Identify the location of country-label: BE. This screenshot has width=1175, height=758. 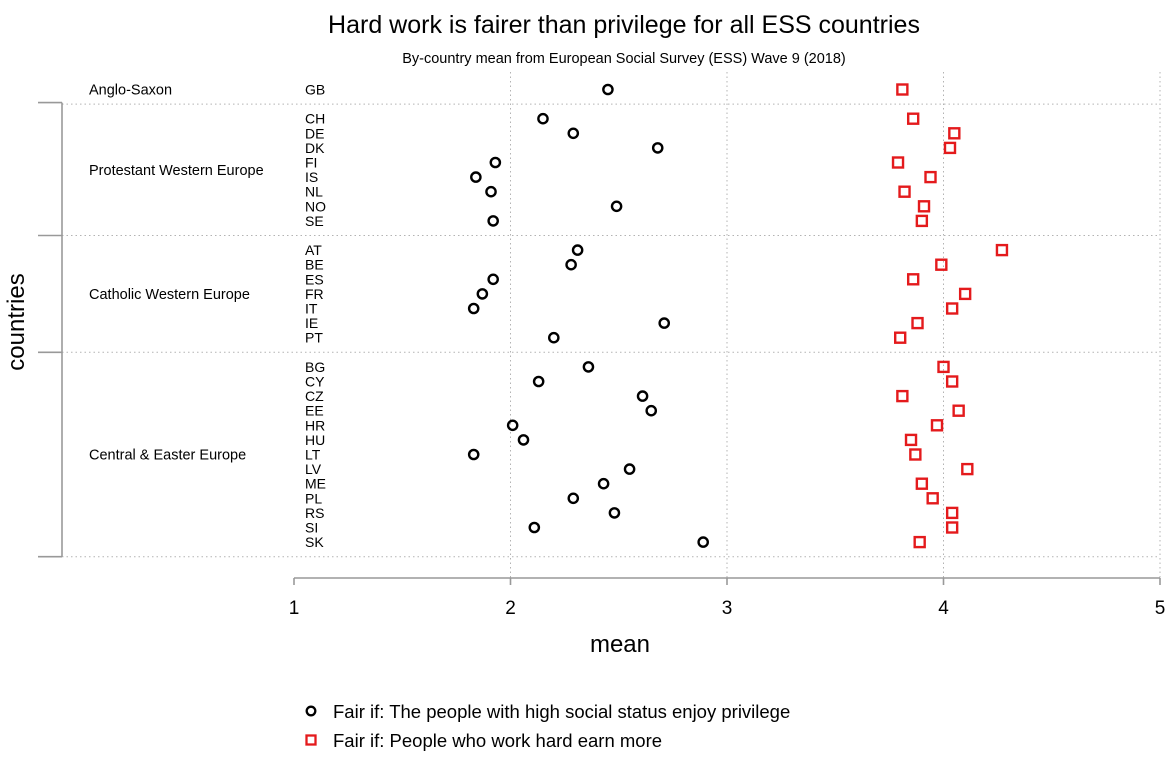
(314, 265).